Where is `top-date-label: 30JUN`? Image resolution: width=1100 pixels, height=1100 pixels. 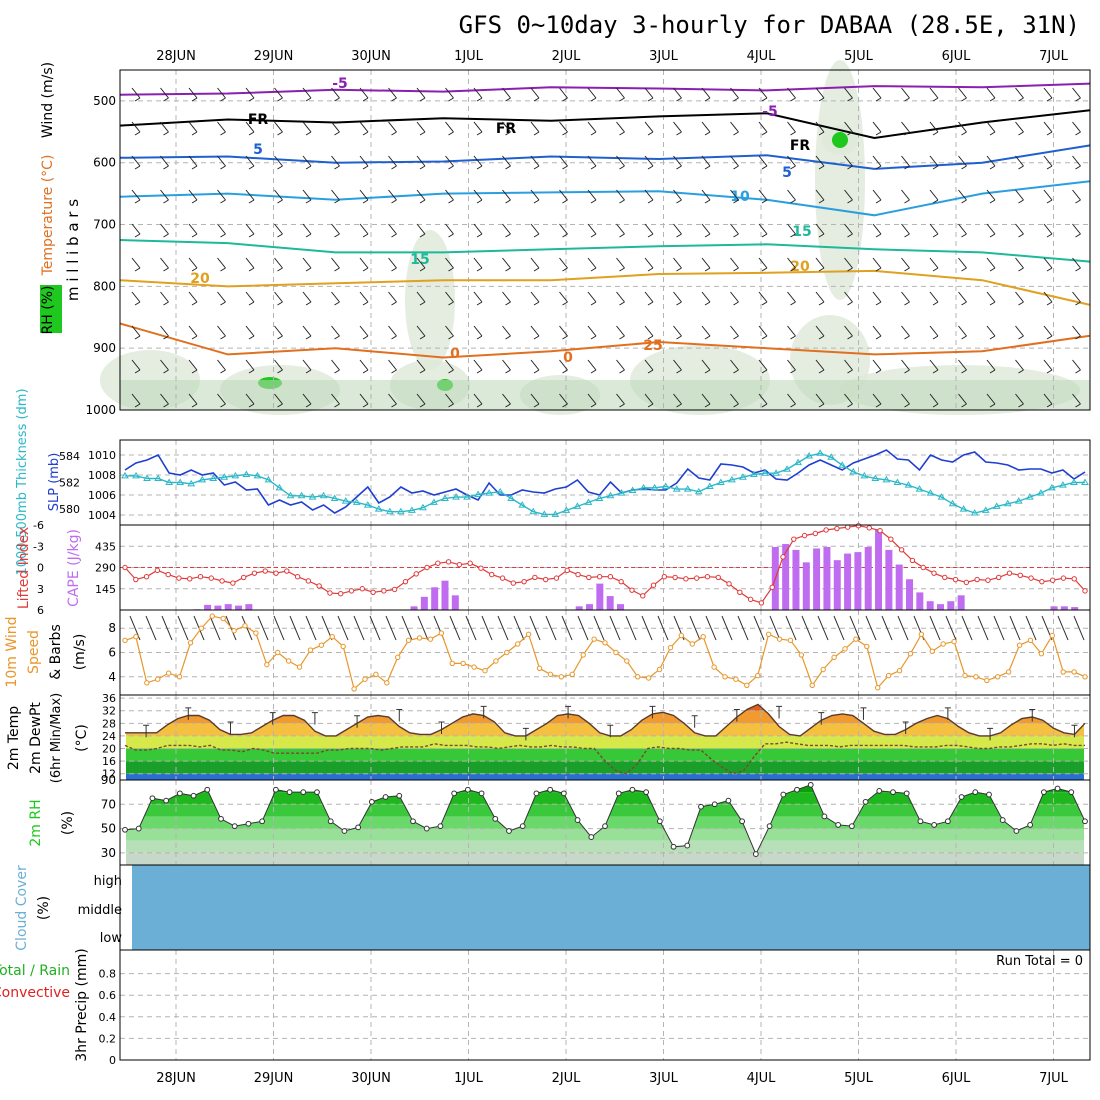
top-date-label: 30JUN is located at coordinates (371, 56).